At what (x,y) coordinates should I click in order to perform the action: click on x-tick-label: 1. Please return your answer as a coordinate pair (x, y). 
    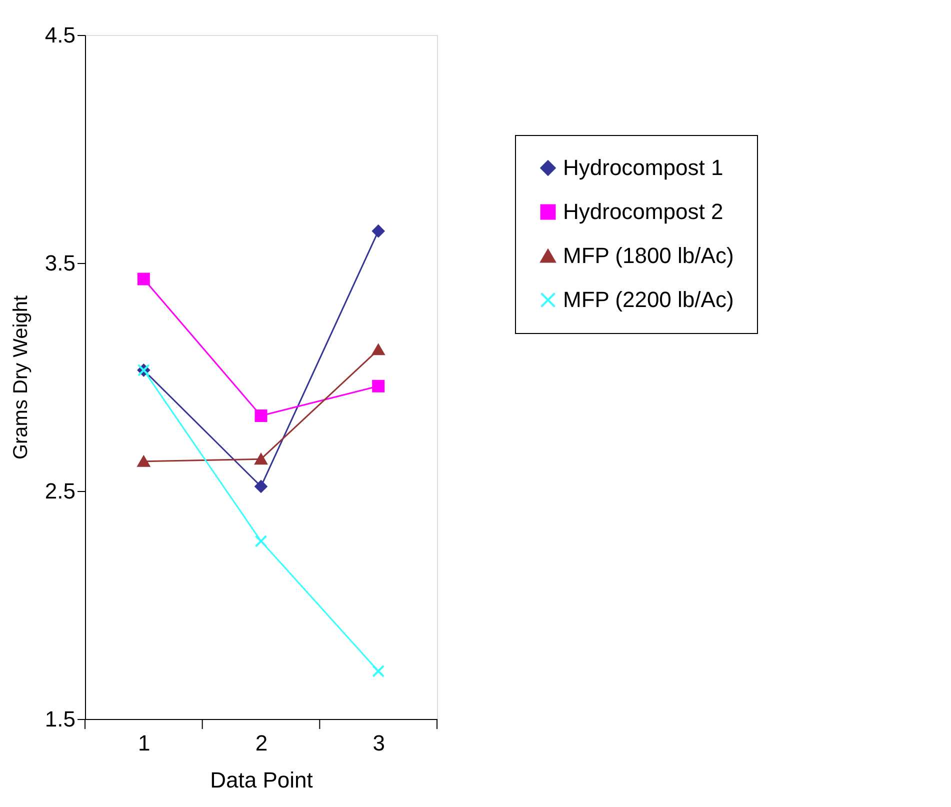
    Looking at the image, I should click on (144, 743).